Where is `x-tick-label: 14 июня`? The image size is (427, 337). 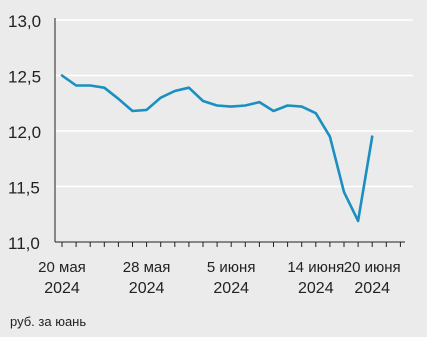 x-tick-label: 14 июня is located at coordinates (315, 267).